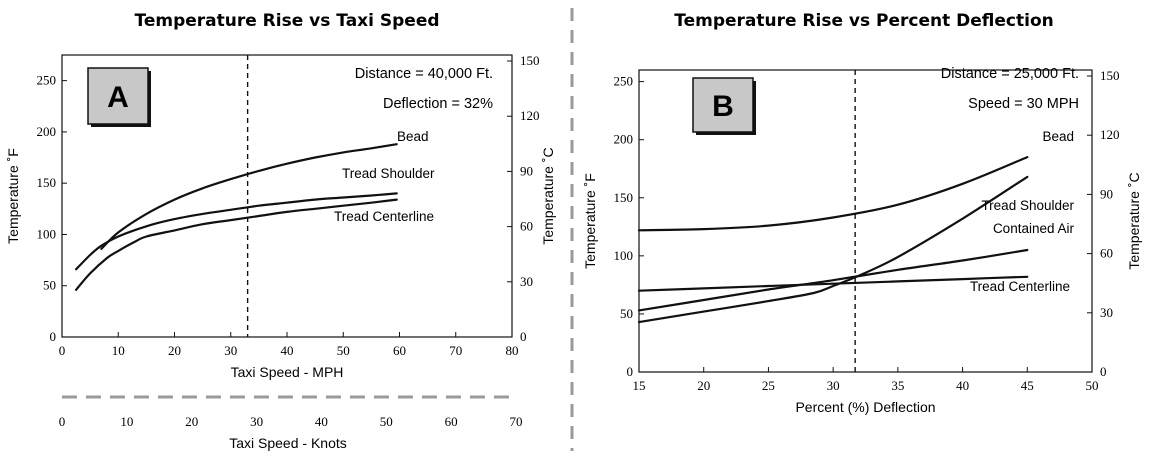 The width and height of the screenshot is (1153, 459). I want to click on x2-tick-label: 40, so click(321, 421).